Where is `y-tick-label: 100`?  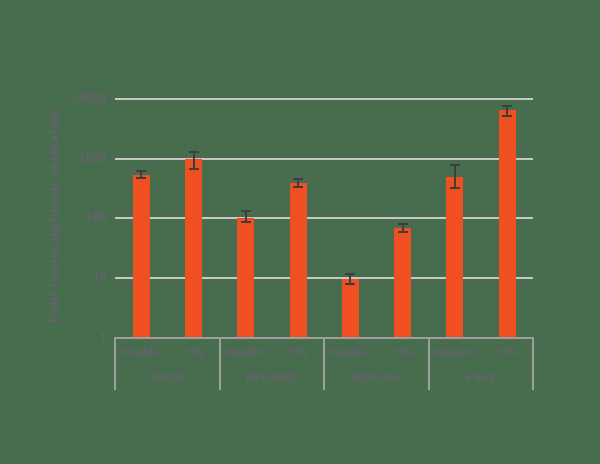 y-tick-label: 100 is located at coordinates (96, 217).